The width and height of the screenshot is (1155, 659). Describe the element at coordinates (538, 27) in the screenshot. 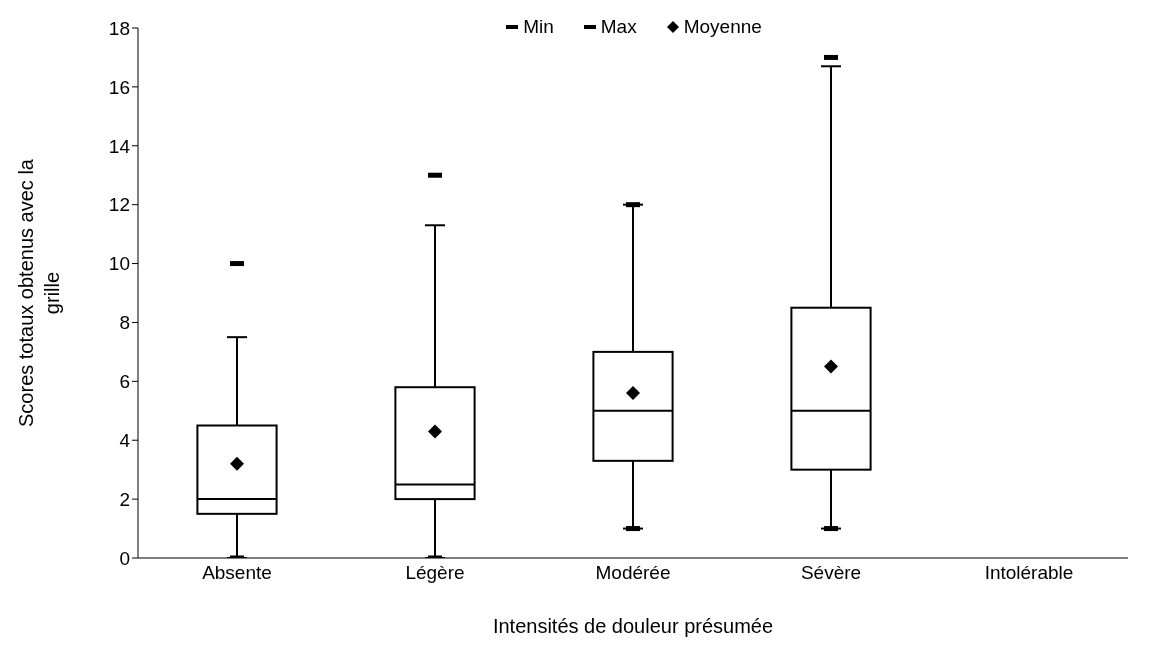

I see `legend-label: Min` at that location.